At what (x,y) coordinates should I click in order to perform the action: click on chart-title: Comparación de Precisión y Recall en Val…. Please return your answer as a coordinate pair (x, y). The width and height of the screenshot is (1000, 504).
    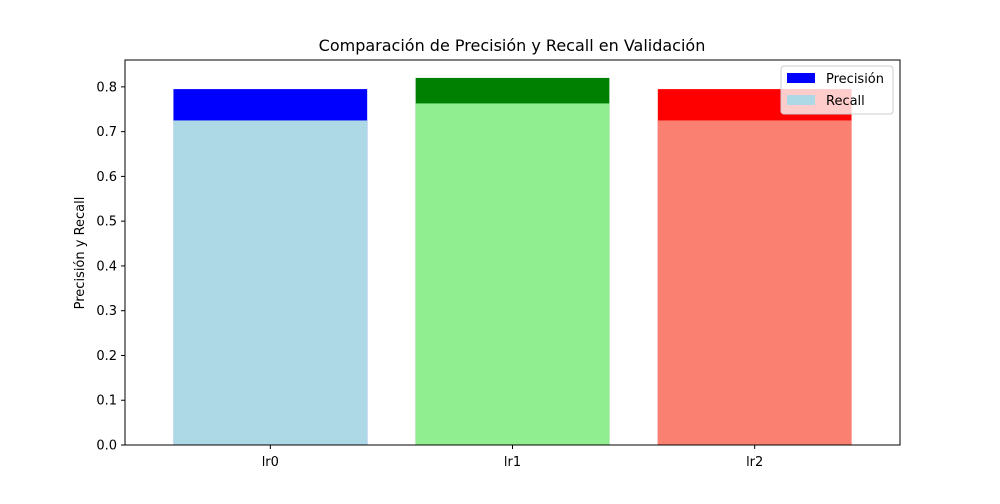
    Looking at the image, I should click on (512, 45).